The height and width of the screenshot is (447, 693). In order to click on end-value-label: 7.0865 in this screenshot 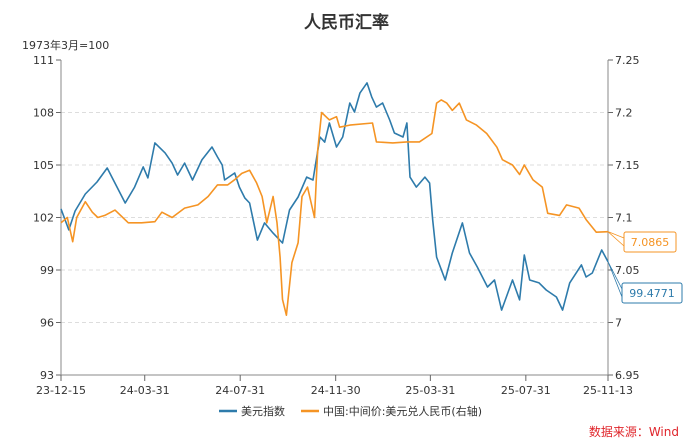, I will do `click(650, 242)`.